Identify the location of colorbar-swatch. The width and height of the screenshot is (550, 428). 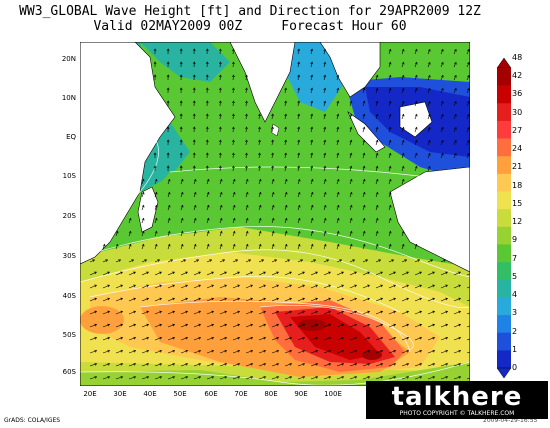
(504, 112).